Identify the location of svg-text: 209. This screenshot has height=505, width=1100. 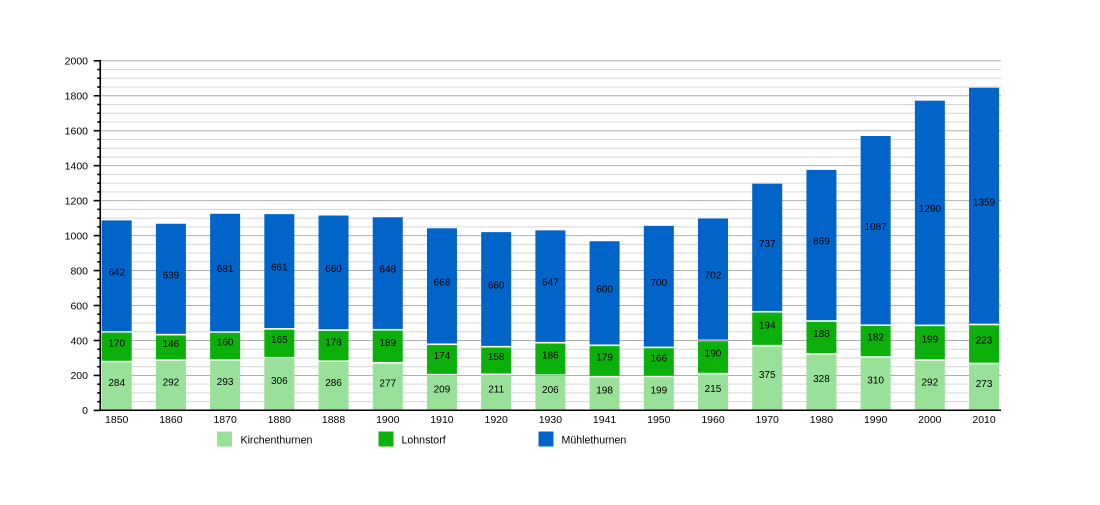
(442, 390).